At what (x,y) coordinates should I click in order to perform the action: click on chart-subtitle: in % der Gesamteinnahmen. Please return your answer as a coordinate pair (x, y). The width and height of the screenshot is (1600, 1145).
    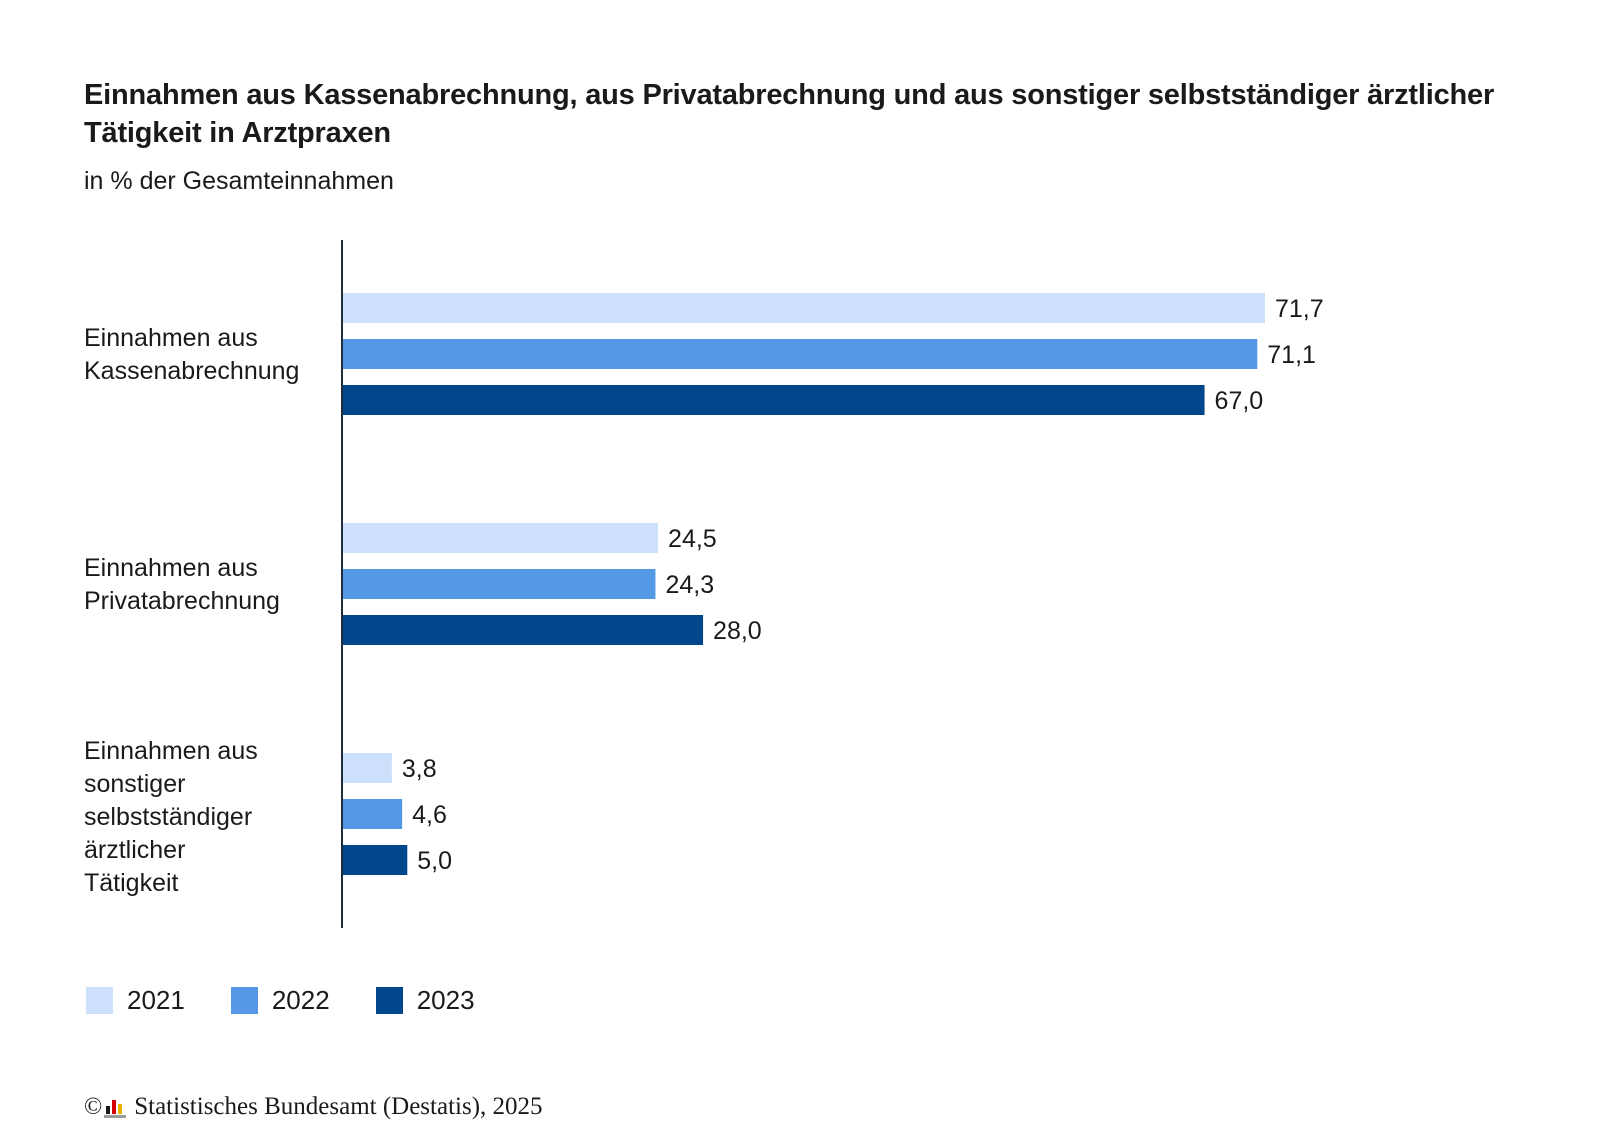
    Looking at the image, I should click on (239, 181).